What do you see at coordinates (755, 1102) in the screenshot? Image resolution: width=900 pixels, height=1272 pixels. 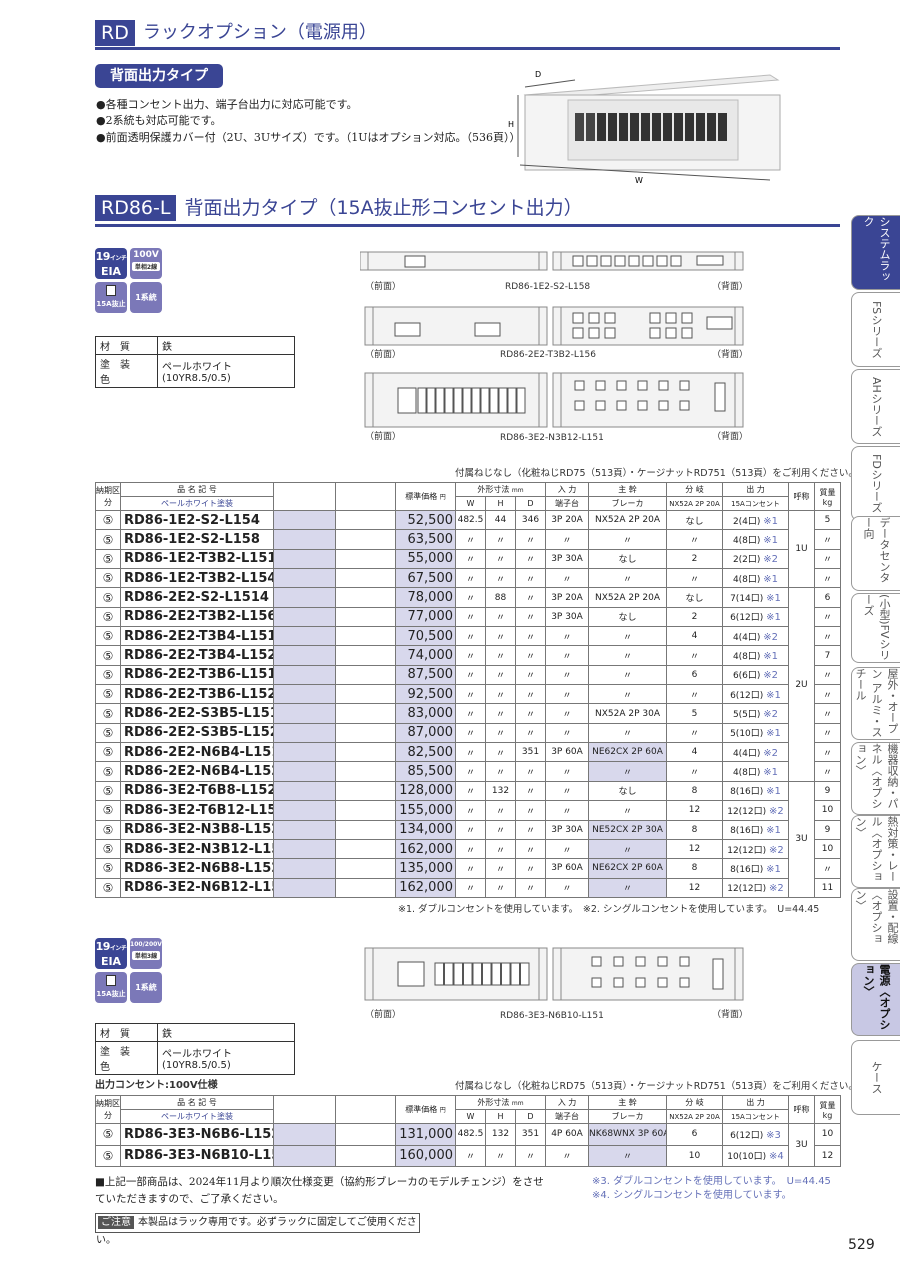 I see `col-output: 出 力` at bounding box center [755, 1102].